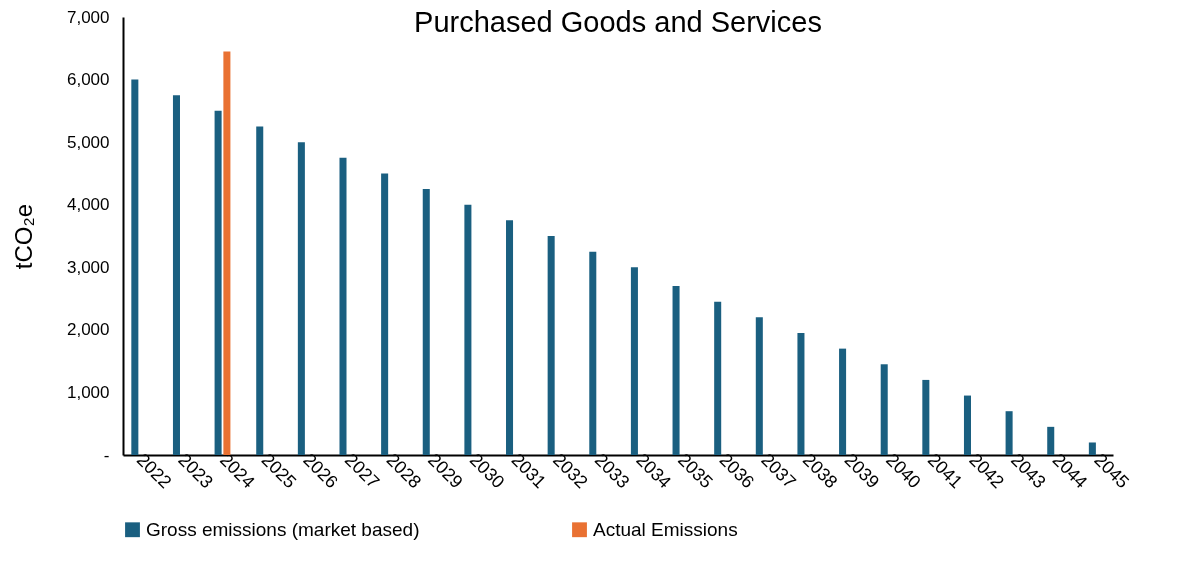 Image resolution: width=1198 pixels, height=573 pixels. Describe the element at coordinates (88, 267) in the screenshot. I see `y-tick-label: 3,000` at that location.